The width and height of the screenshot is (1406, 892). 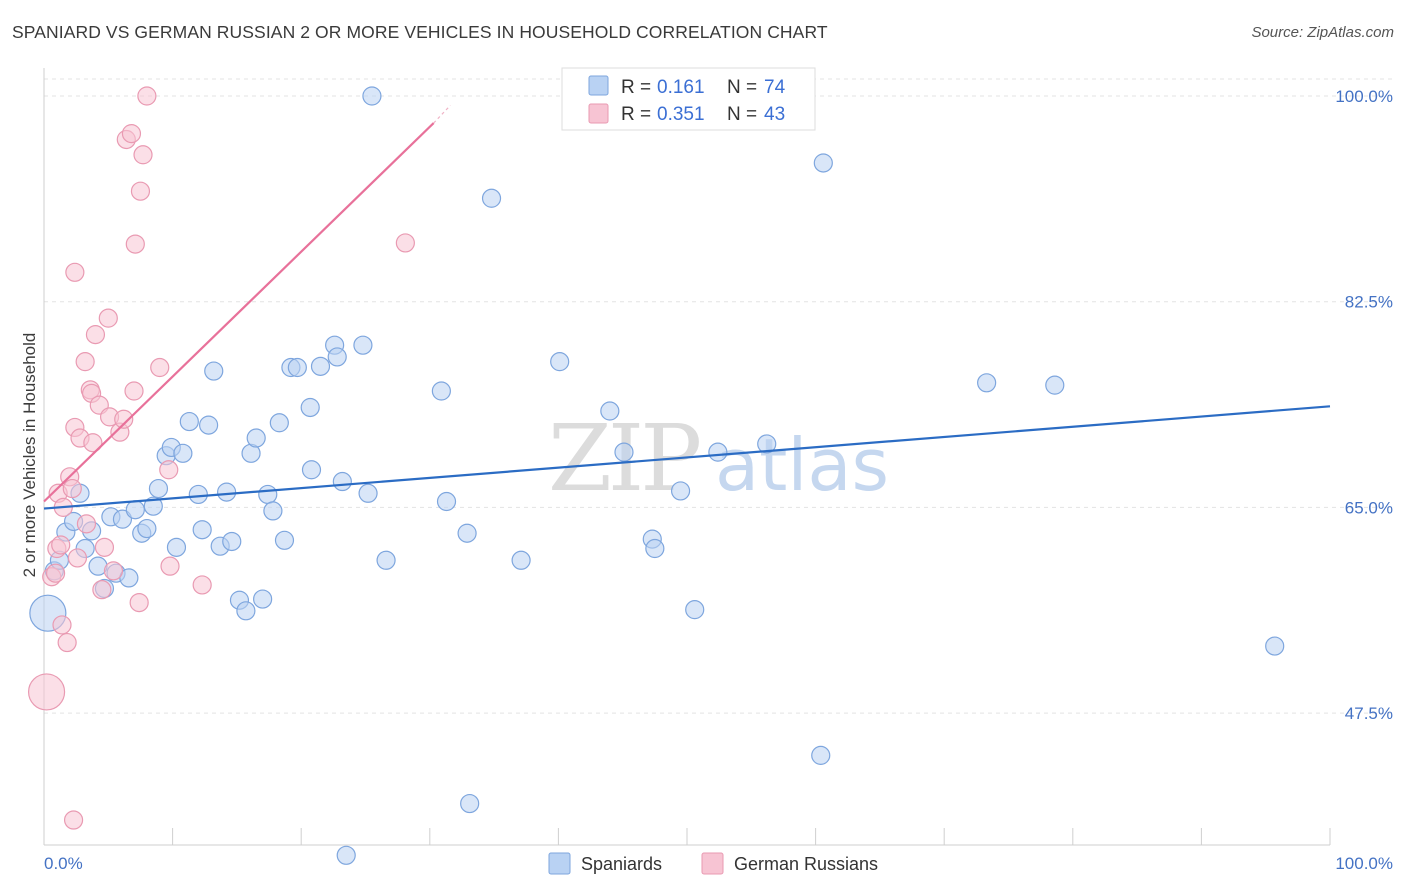 What do you see at coordinates (1322, 32) in the screenshot?
I see `source-label: Source: ZipAtlas.com` at bounding box center [1322, 32].